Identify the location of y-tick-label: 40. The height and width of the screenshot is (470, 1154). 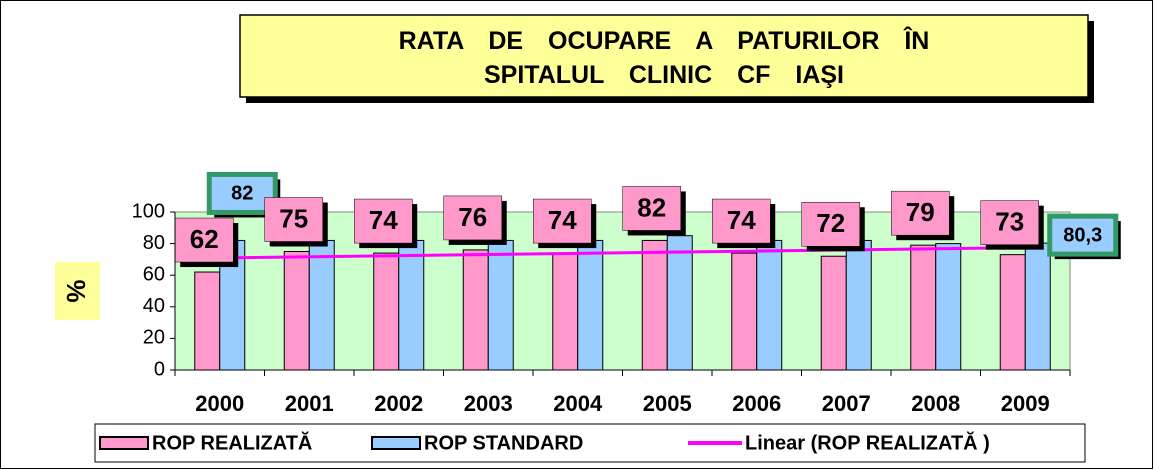
(154, 306).